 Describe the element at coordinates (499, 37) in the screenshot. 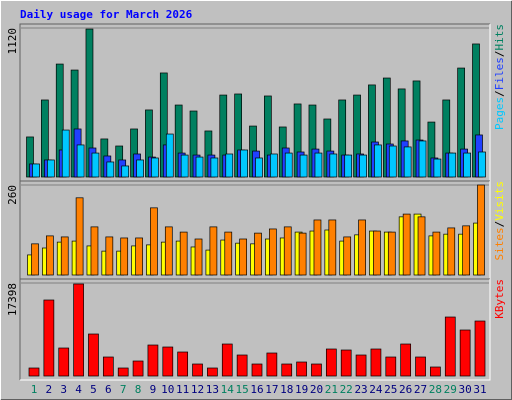

I see `legend-entry: Hits` at that location.